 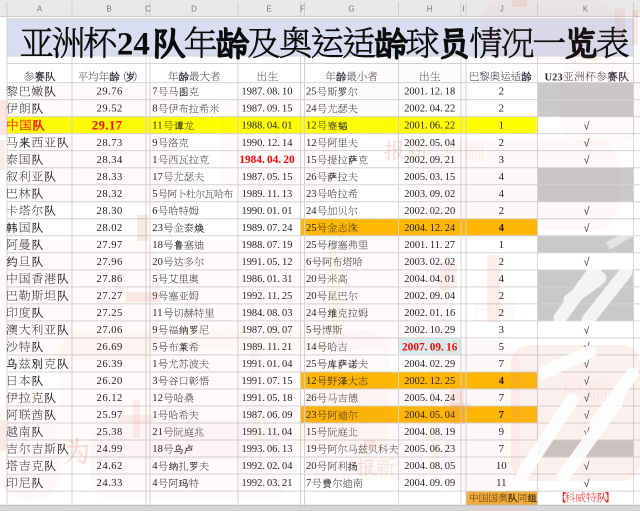 What do you see at coordinates (110, 313) in the screenshot?
I see `svg-text: 27.25` at bounding box center [110, 313].